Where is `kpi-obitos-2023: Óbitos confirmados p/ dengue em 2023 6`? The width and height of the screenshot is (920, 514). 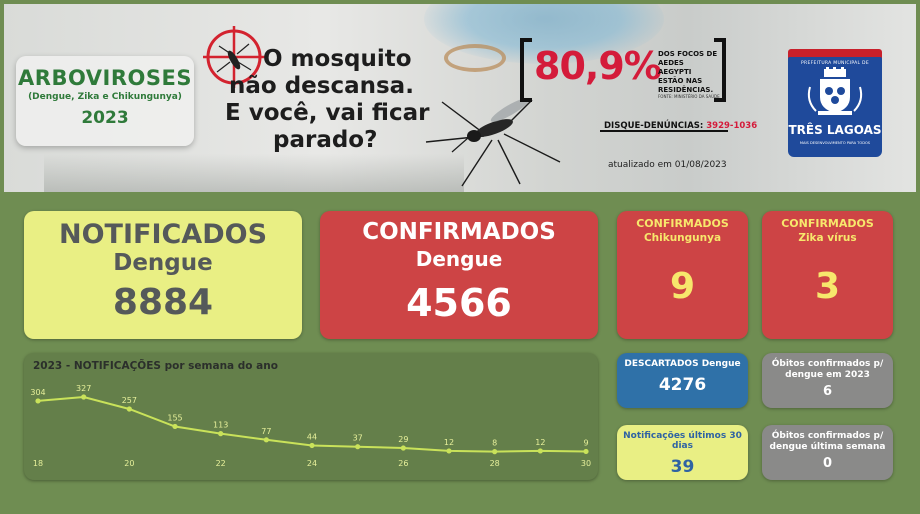
kpi-obitos-2023: Óbitos confirmados p/ dengue em 2023 6 is located at coordinates (827, 380).